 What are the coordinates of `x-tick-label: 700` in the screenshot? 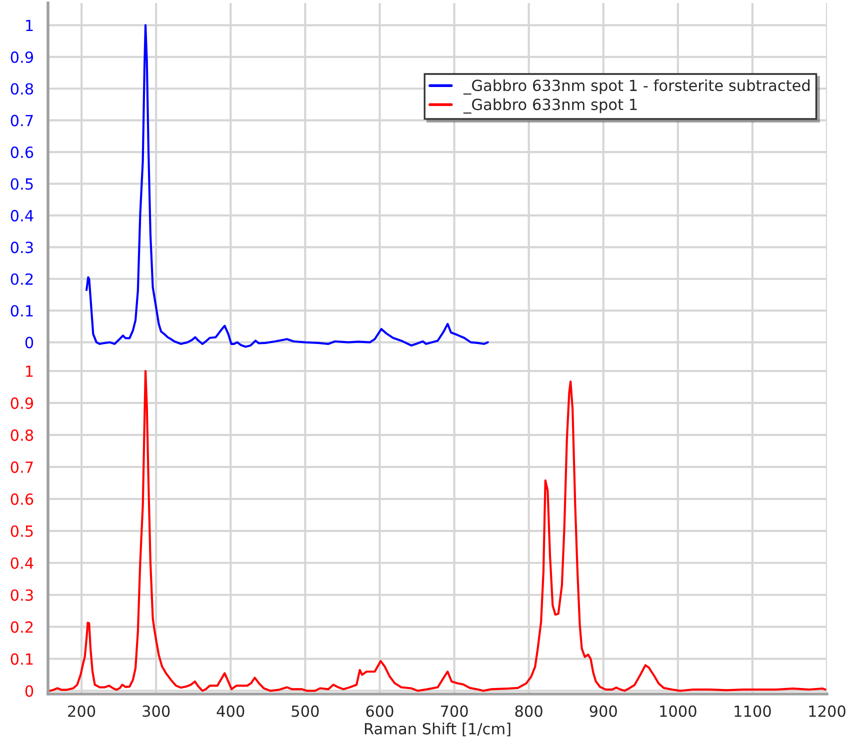 It's located at (454, 711).